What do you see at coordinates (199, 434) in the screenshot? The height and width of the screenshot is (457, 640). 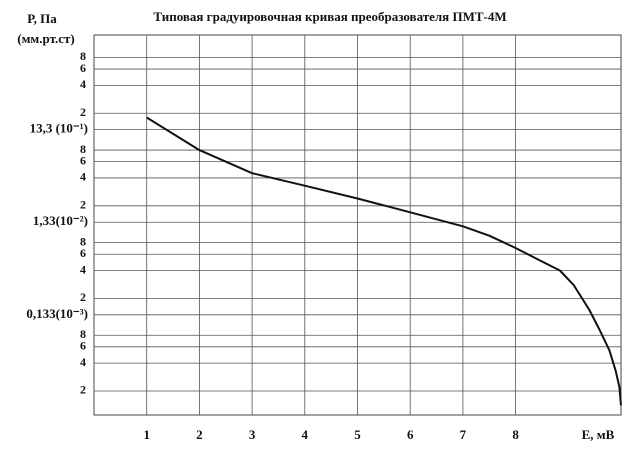 I see `x-tick-label: 2` at bounding box center [199, 434].